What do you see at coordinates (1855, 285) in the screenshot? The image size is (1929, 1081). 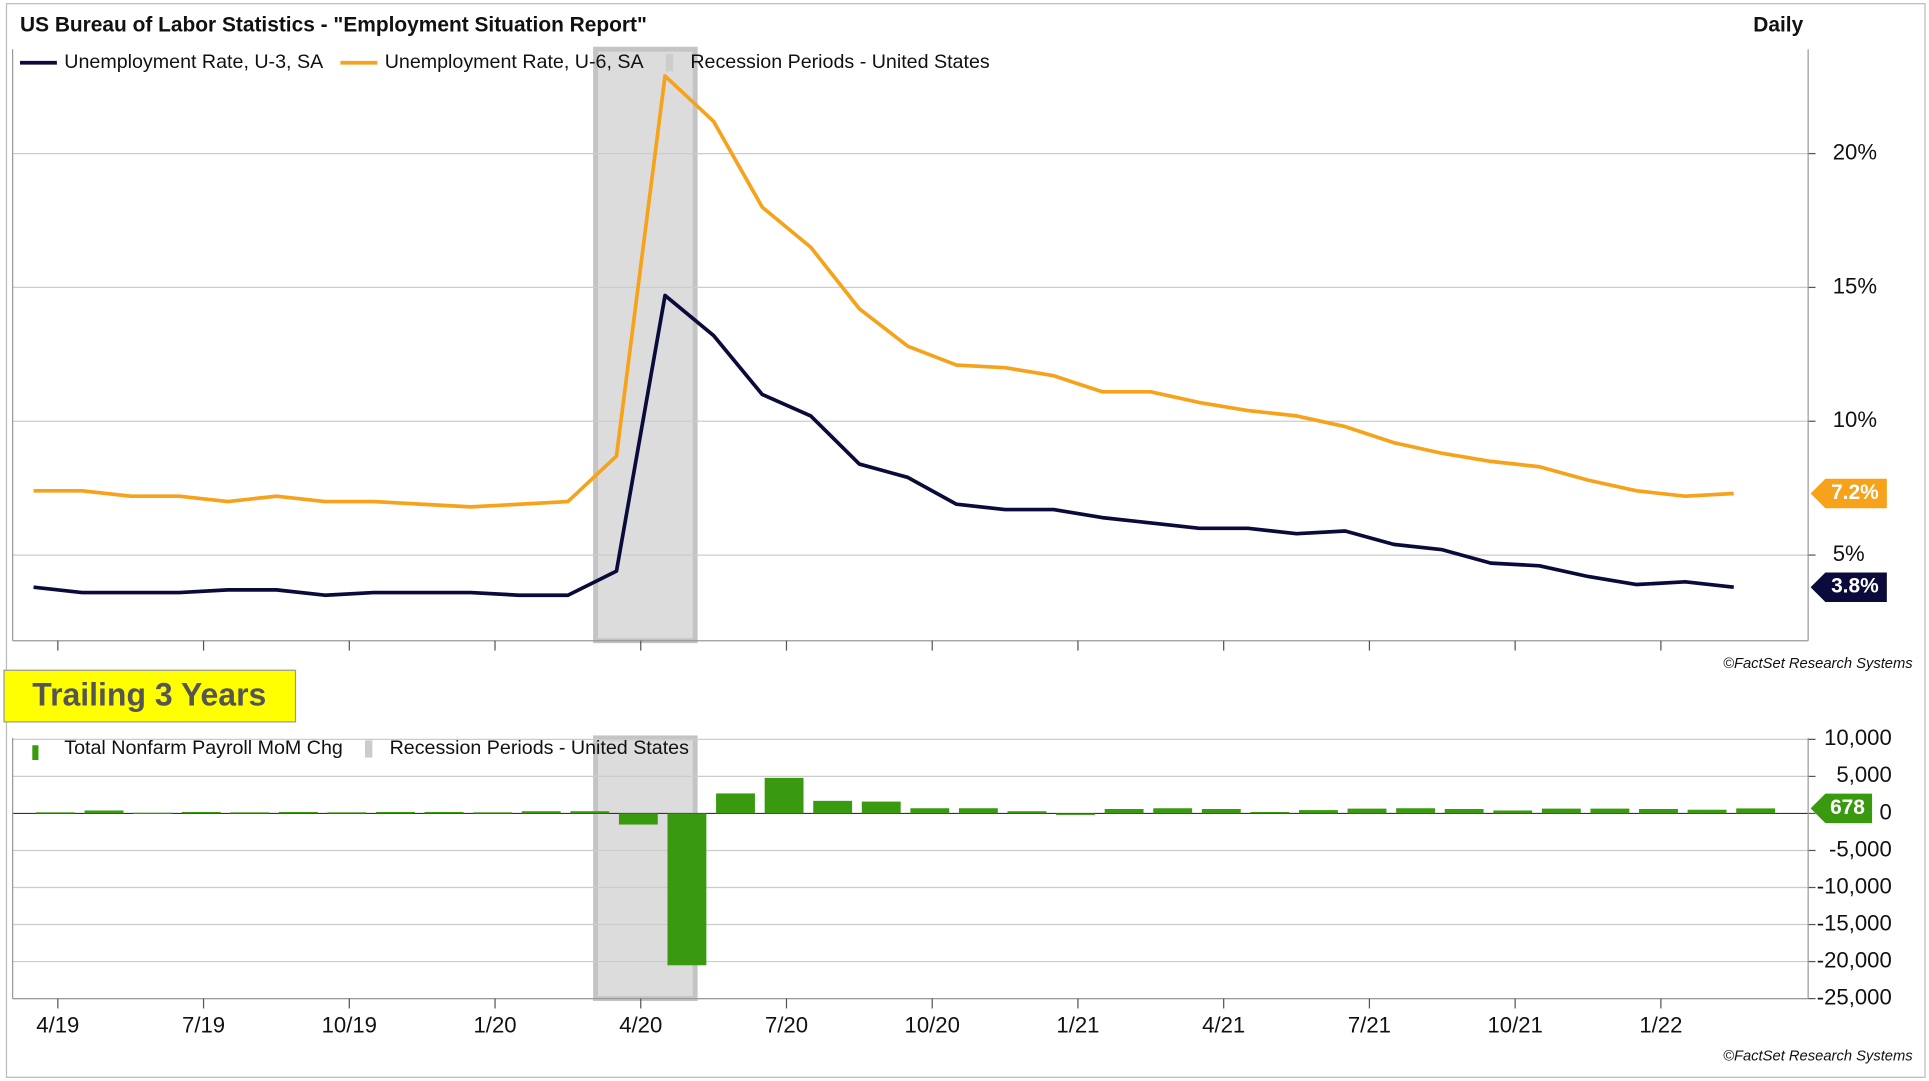 I see `y-tick-label: 15%` at bounding box center [1855, 285].